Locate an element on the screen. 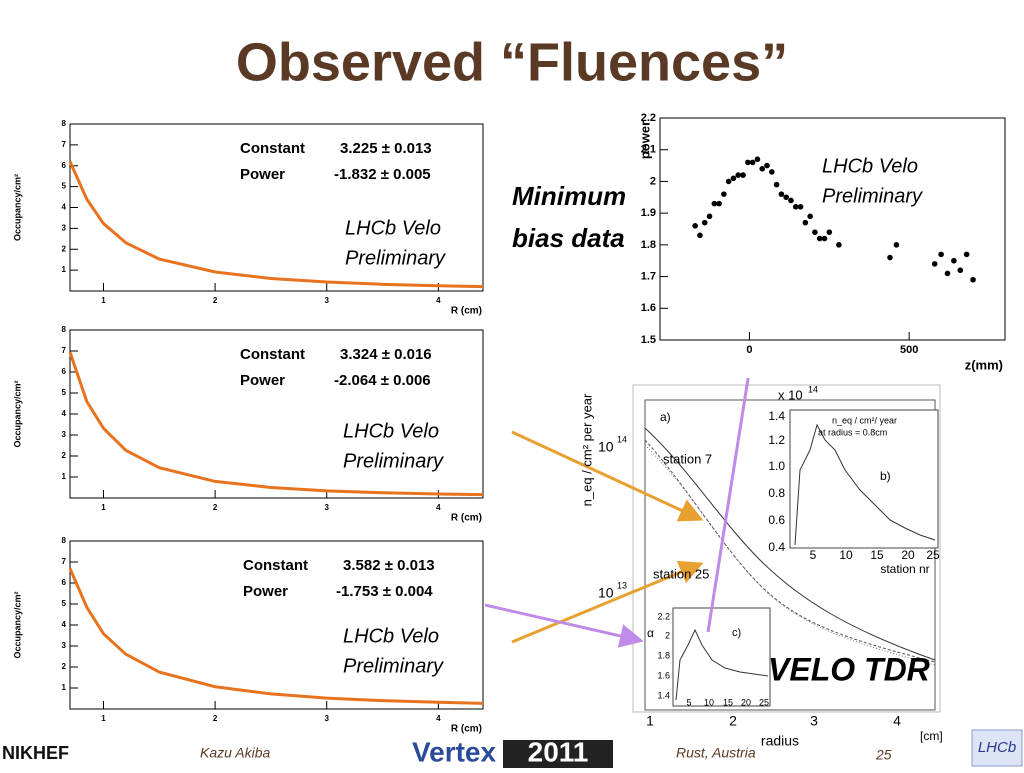  x-tick-label: 1 is located at coordinates (103, 300).